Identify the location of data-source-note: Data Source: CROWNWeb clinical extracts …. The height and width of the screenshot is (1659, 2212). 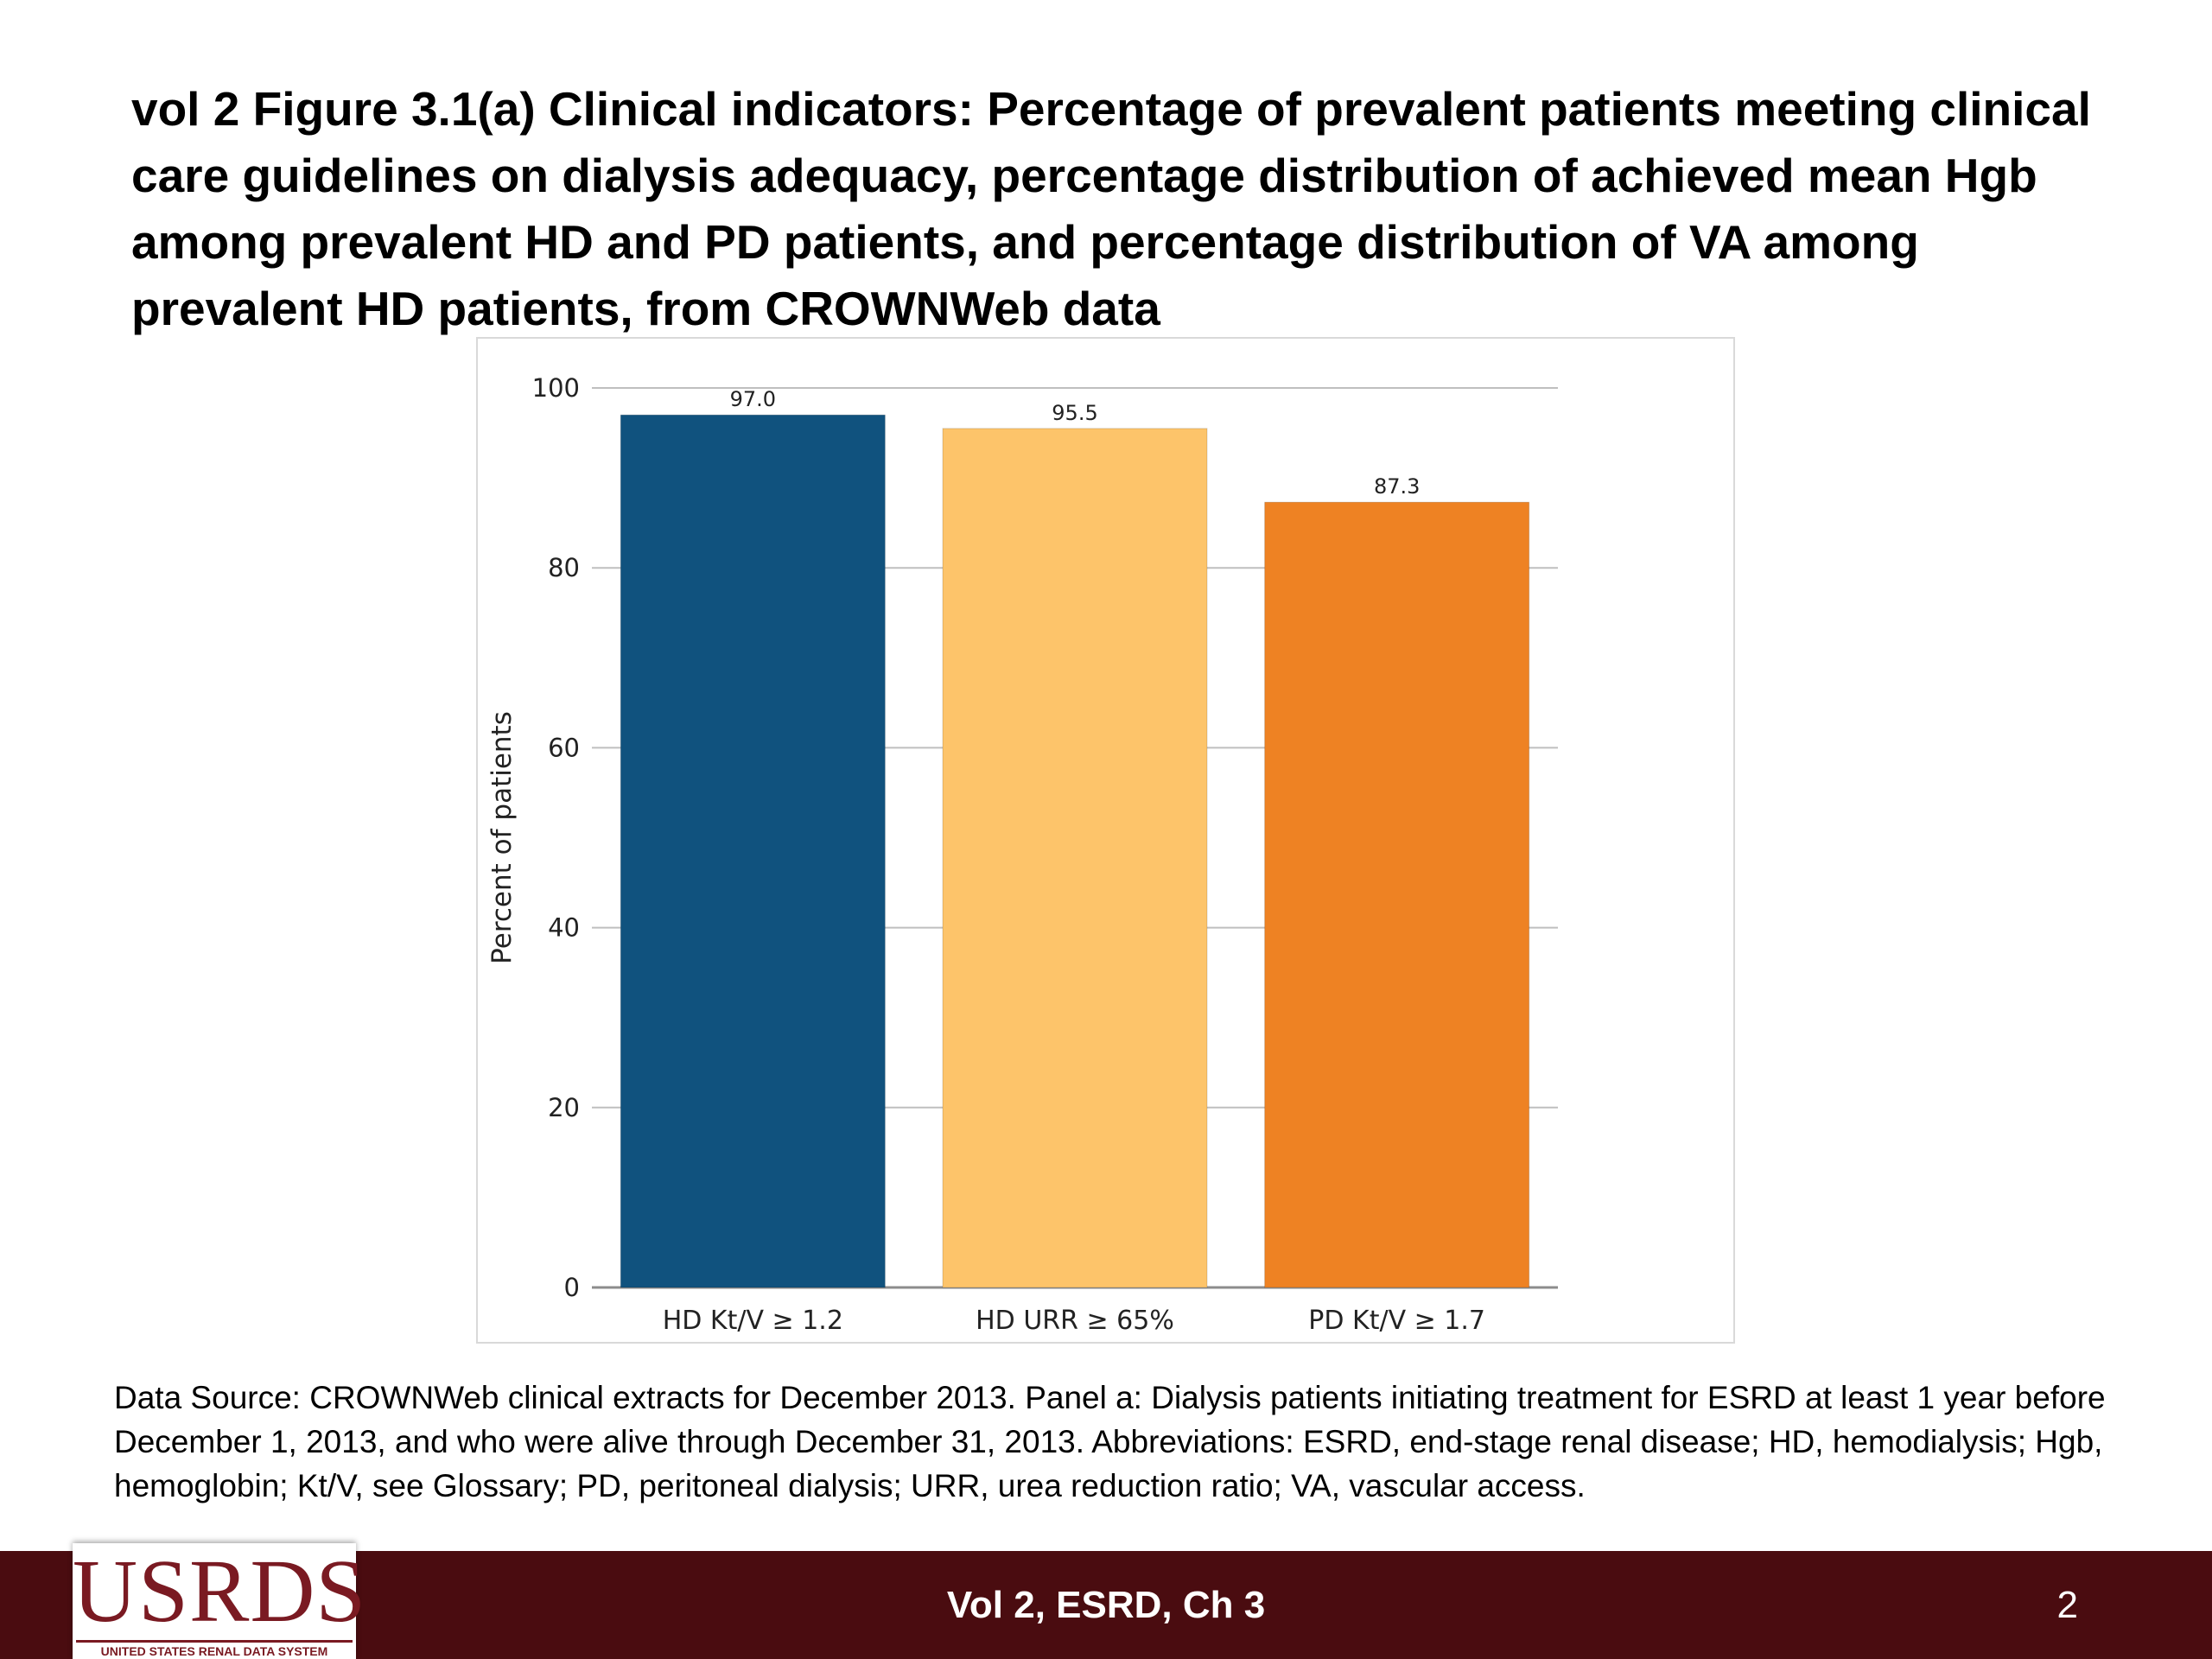
(1110, 1441).